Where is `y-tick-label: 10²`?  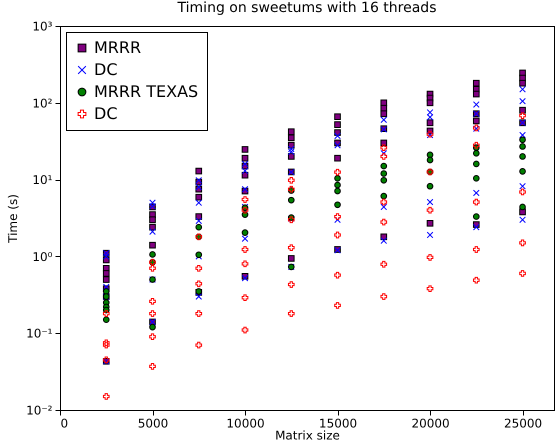
y-tick-label: 10² is located at coordinates (42, 103).